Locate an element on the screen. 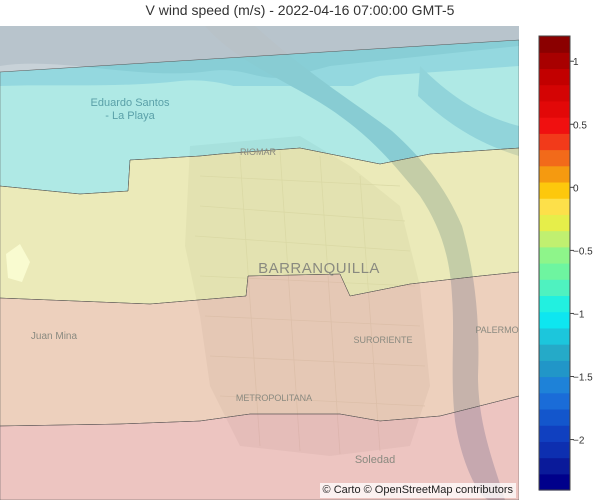 Image resolution: width=600 pixels, height=500 pixels. place-label-juan-mina: Juan Mina is located at coordinates (54, 336).